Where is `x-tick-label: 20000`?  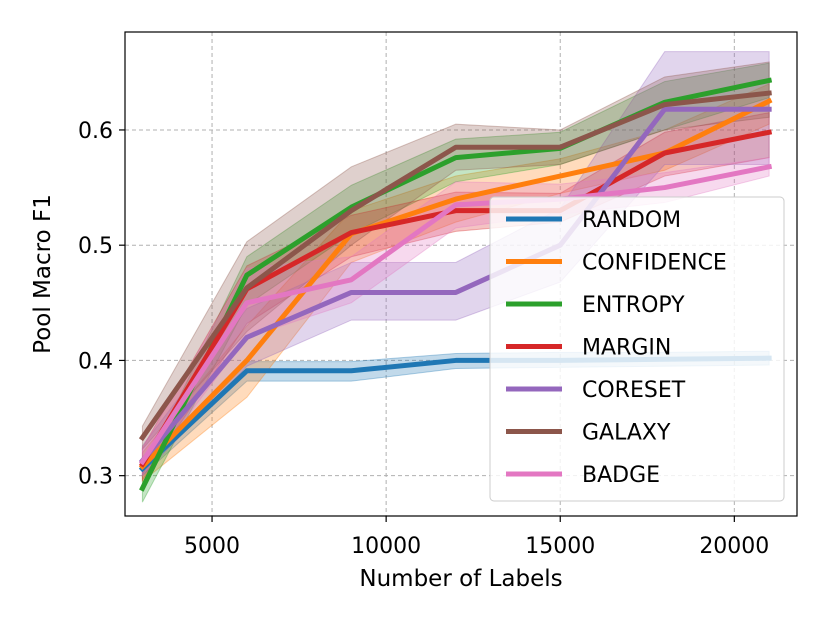 x-tick-label: 20000 is located at coordinates (734, 546).